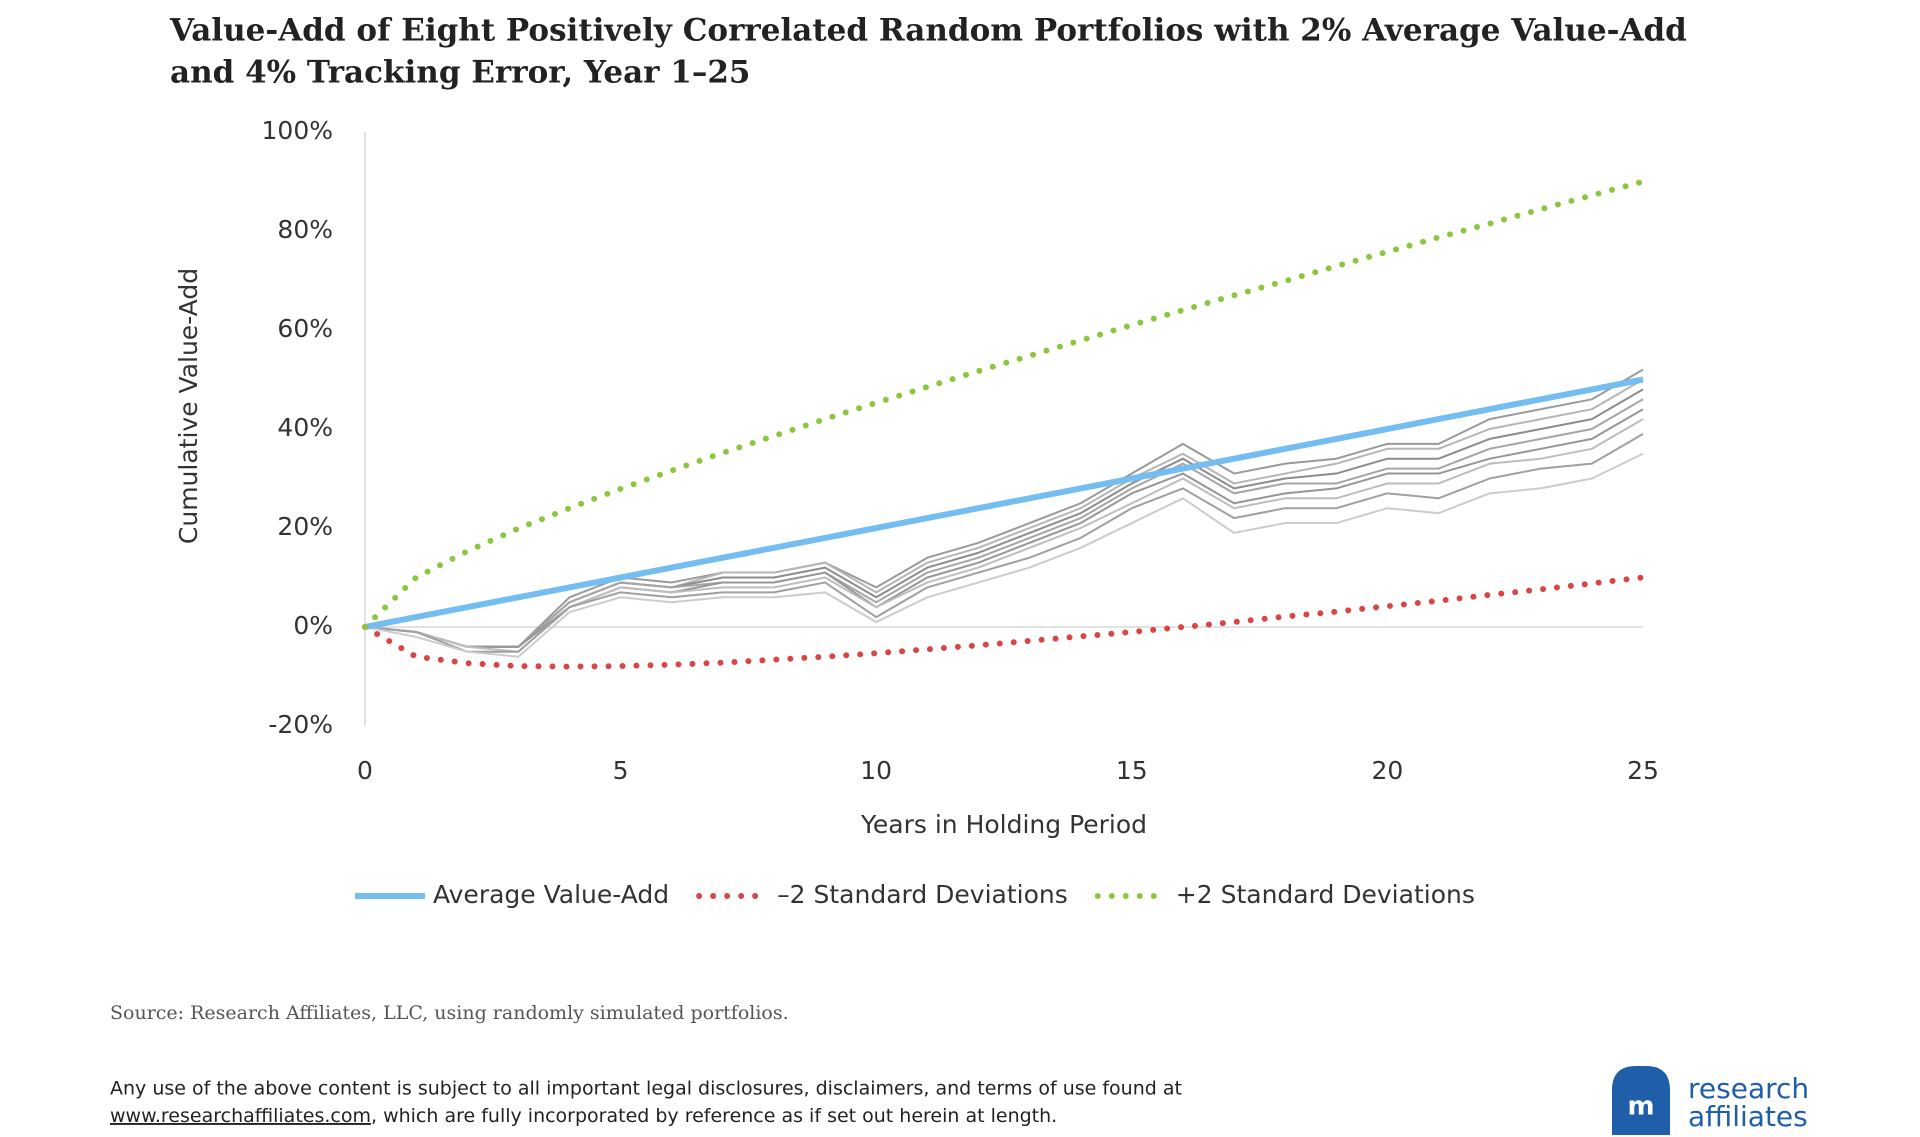 This screenshot has width=1920, height=1137. Describe the element at coordinates (1003, 824) in the screenshot. I see `x-axis-label: Years in Holding Period` at that location.